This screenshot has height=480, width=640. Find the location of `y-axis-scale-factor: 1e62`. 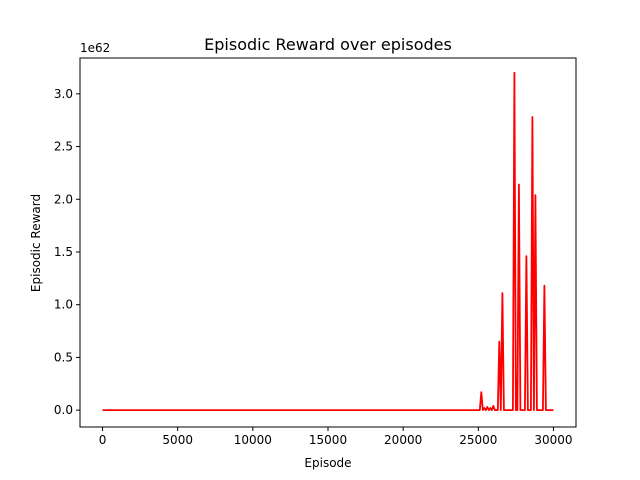

y-axis-scale-factor: 1e62 is located at coordinates (95, 48).